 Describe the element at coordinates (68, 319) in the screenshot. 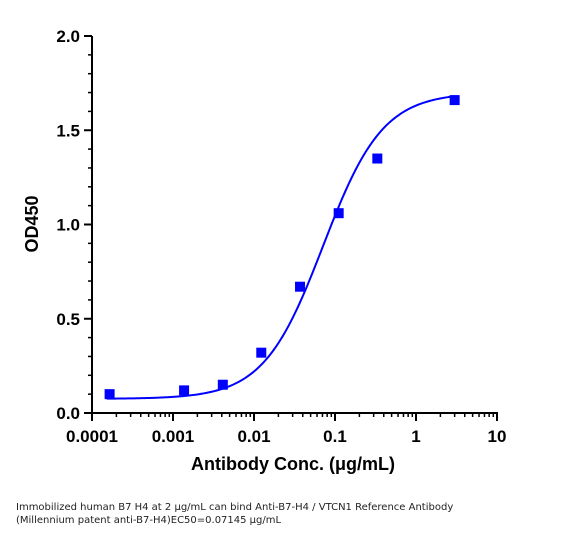

I see `y-tick-label: 0.5` at that location.